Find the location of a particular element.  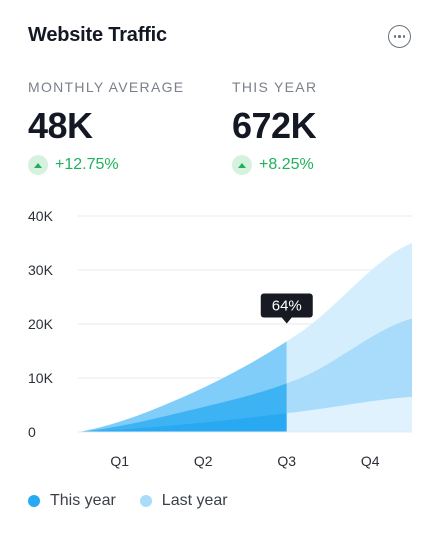

tooltip-label: 64% is located at coordinates (287, 306).